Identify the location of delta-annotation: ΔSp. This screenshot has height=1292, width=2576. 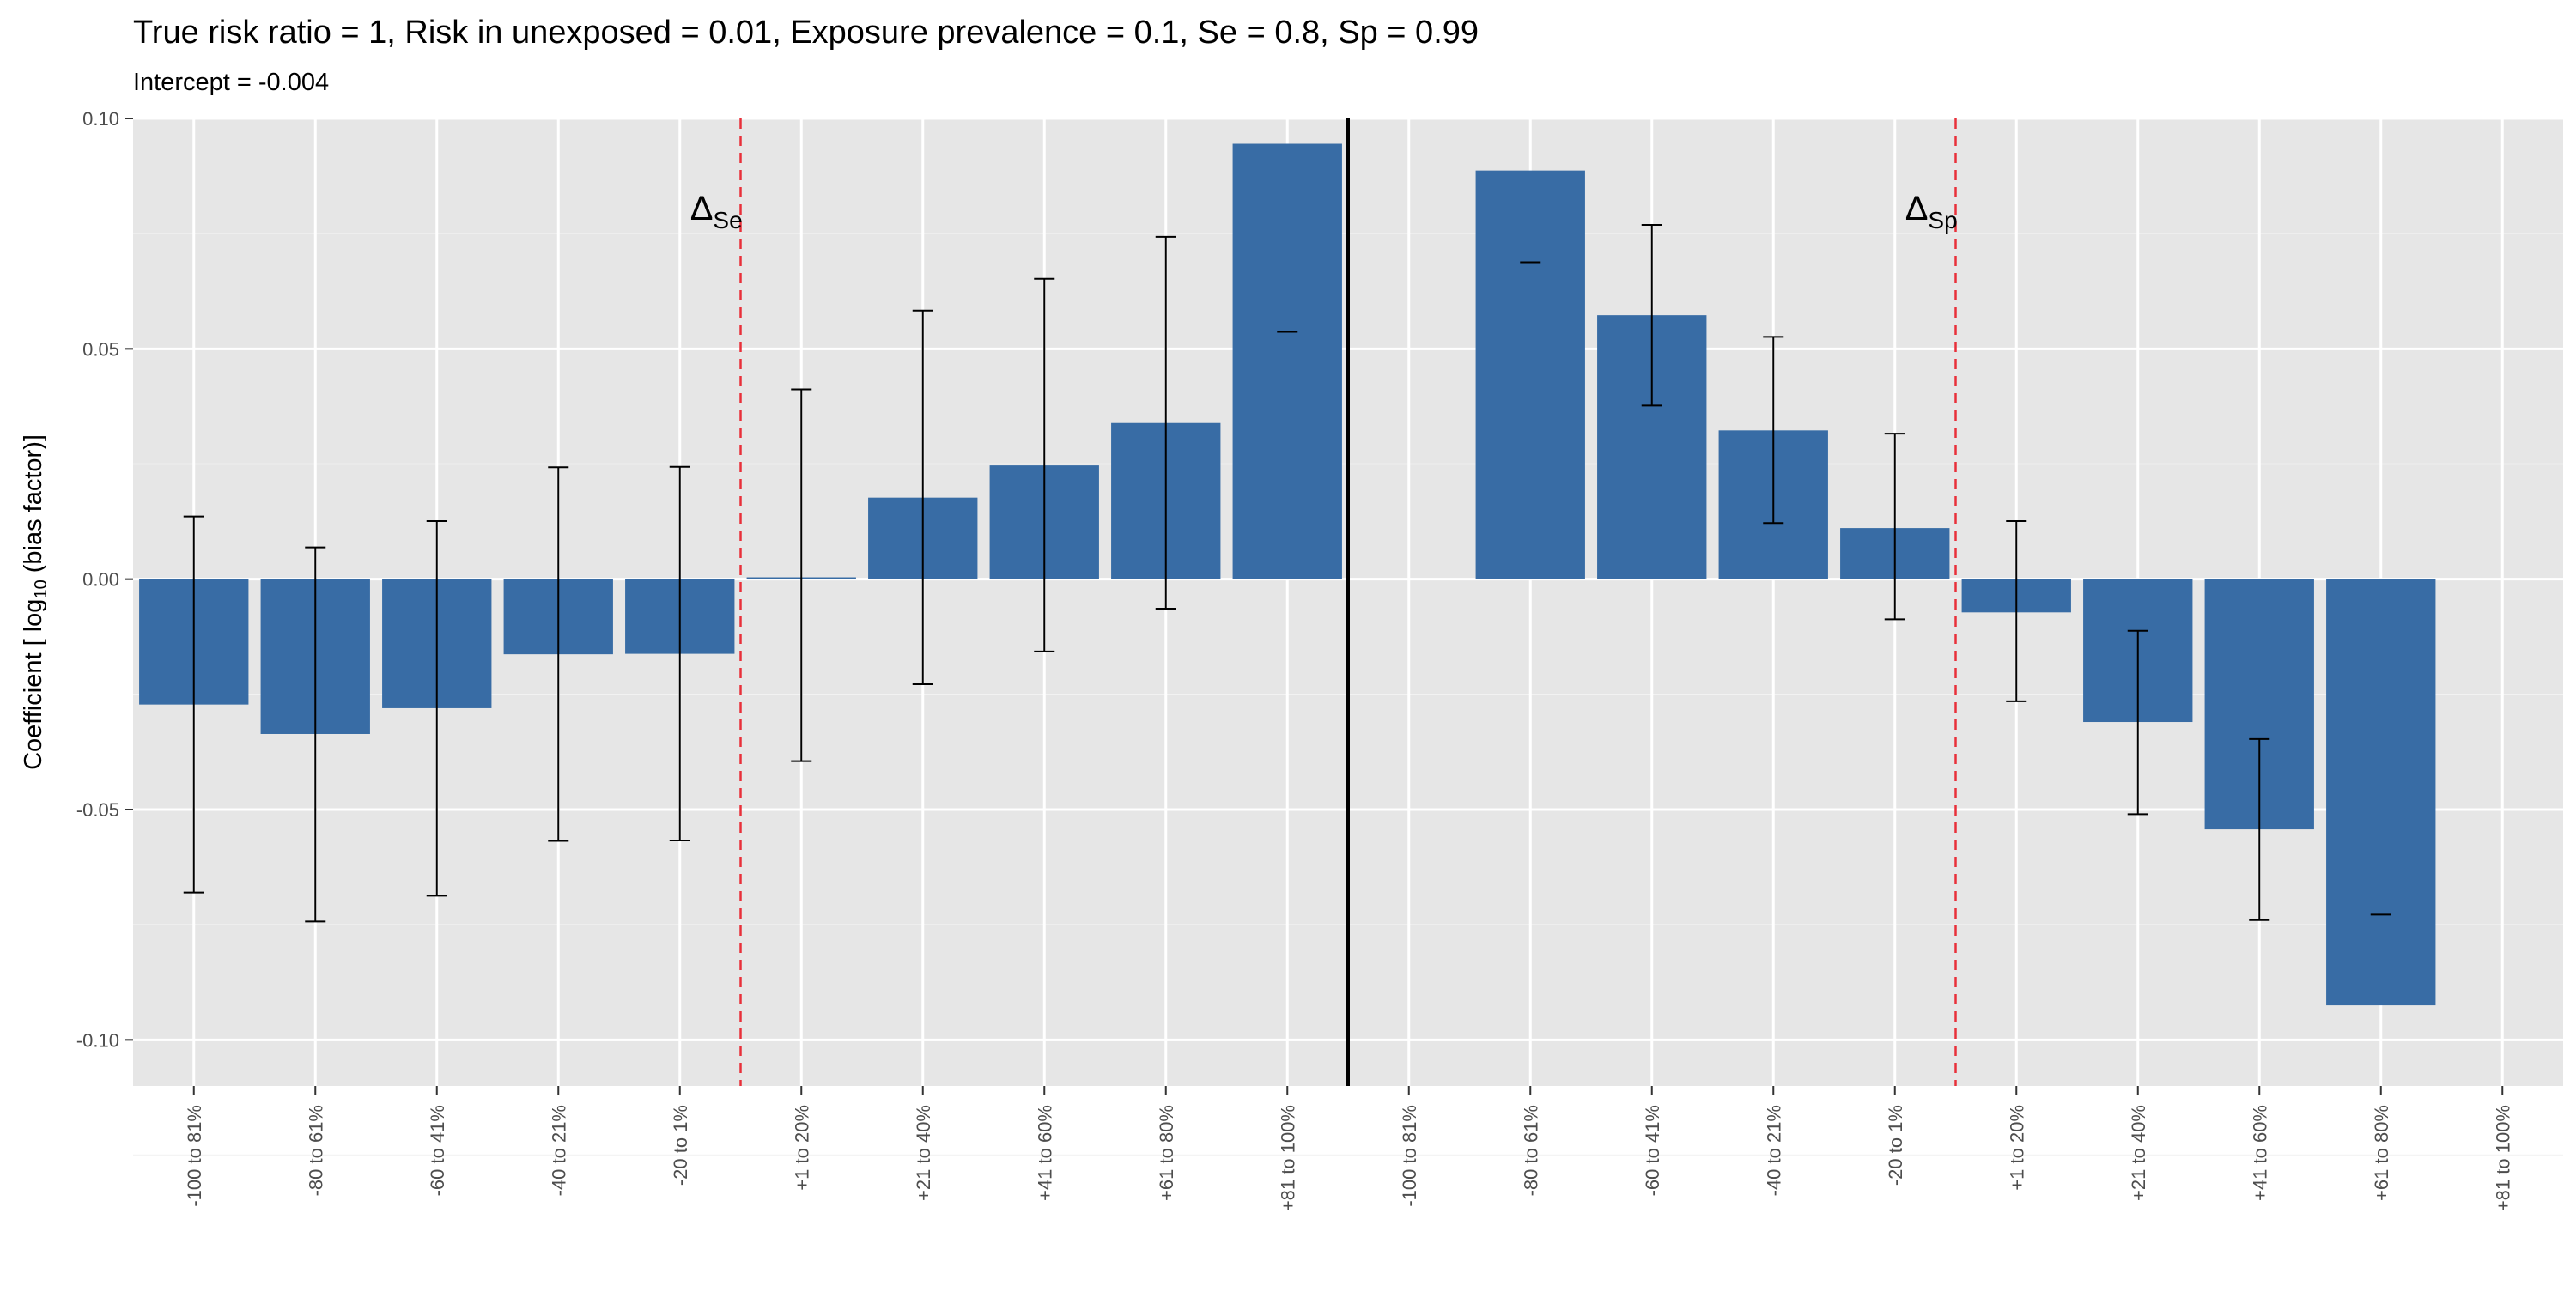
(1931, 212).